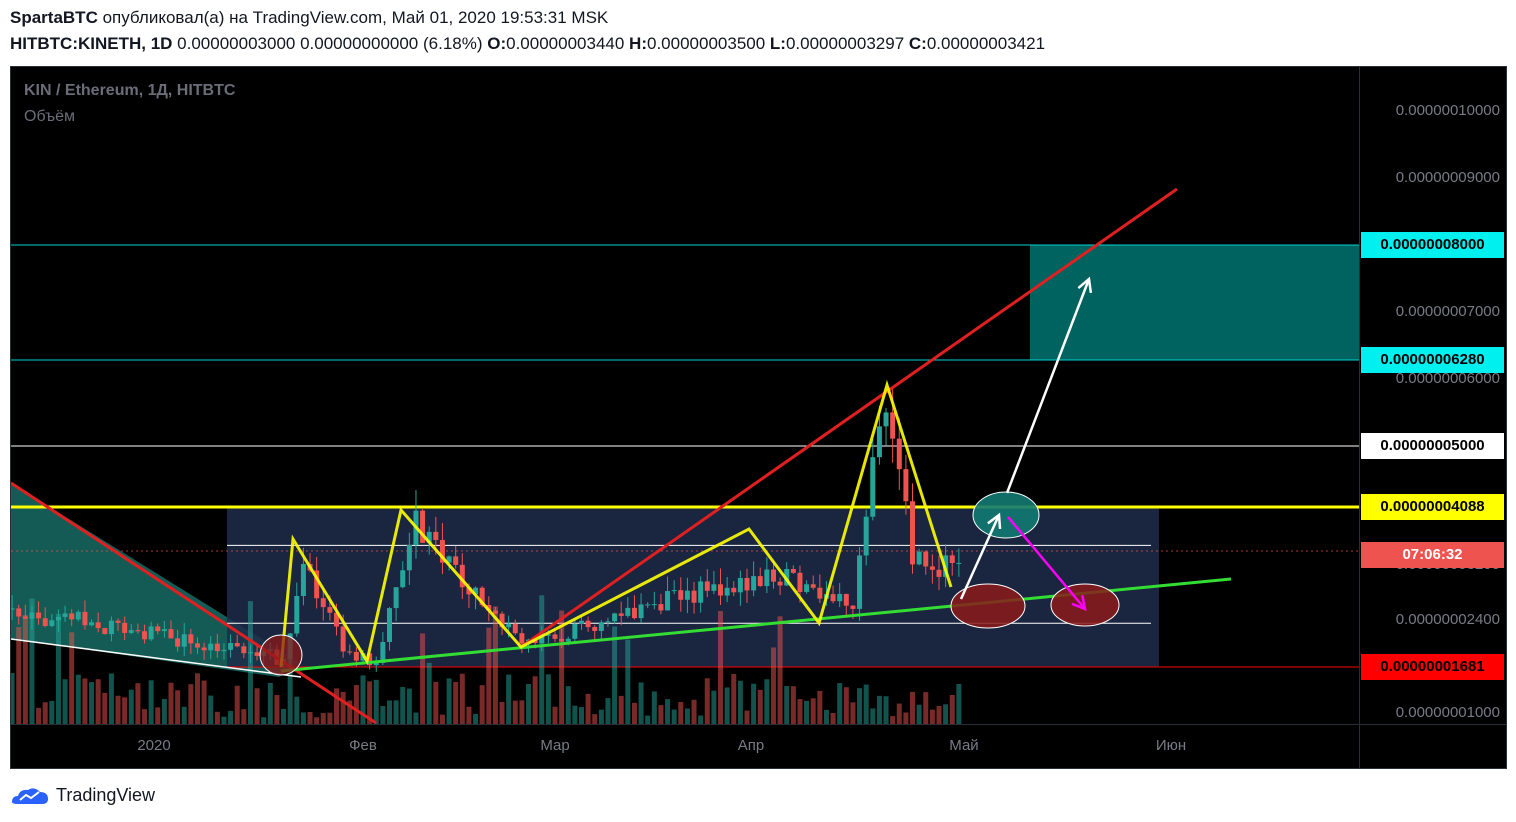 The width and height of the screenshot is (1516, 822). I want to click on open-value: 0.00000003440, so click(565, 43).